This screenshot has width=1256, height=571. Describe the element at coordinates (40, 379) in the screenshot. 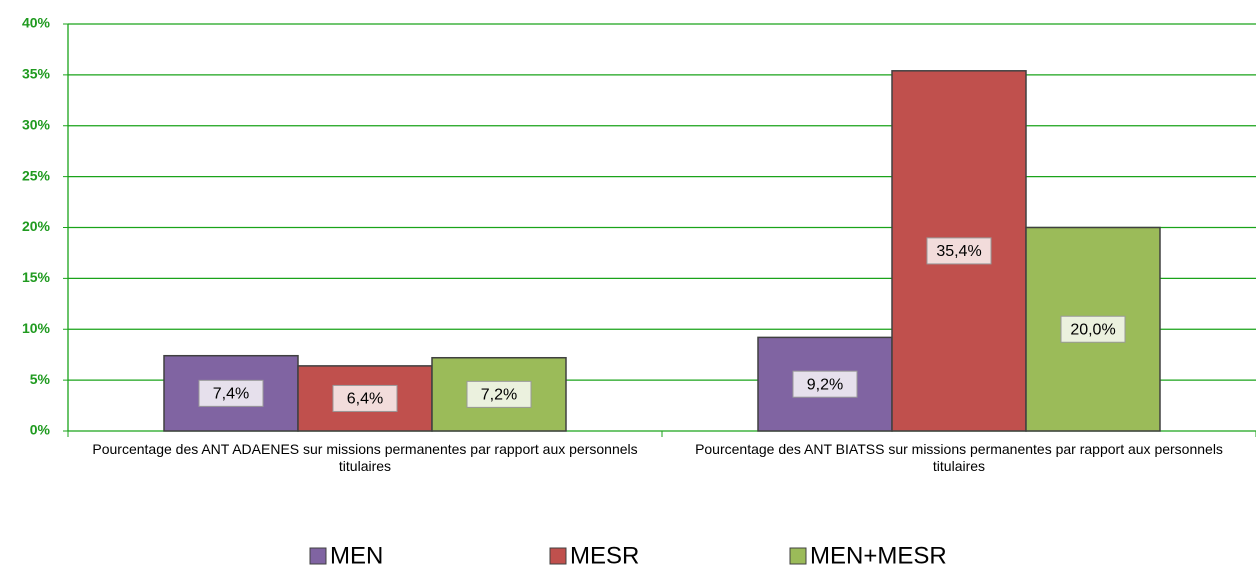

I see `y-tick-label: 5%` at that location.